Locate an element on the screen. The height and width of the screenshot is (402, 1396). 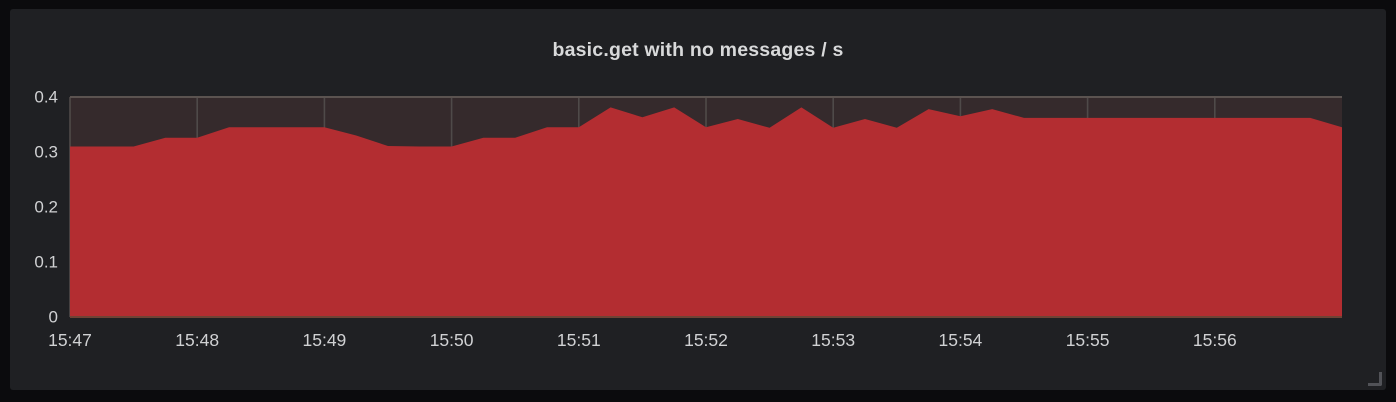
svg-text: 15:47 is located at coordinates (70, 340).